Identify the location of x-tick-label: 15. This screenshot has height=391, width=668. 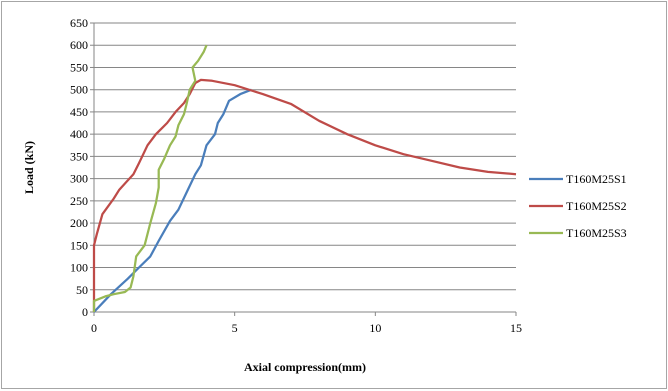
(516, 328).